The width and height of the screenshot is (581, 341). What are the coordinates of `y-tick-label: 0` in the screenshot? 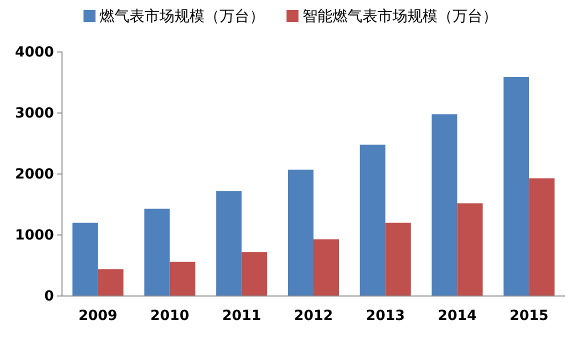 It's located at (49, 296).